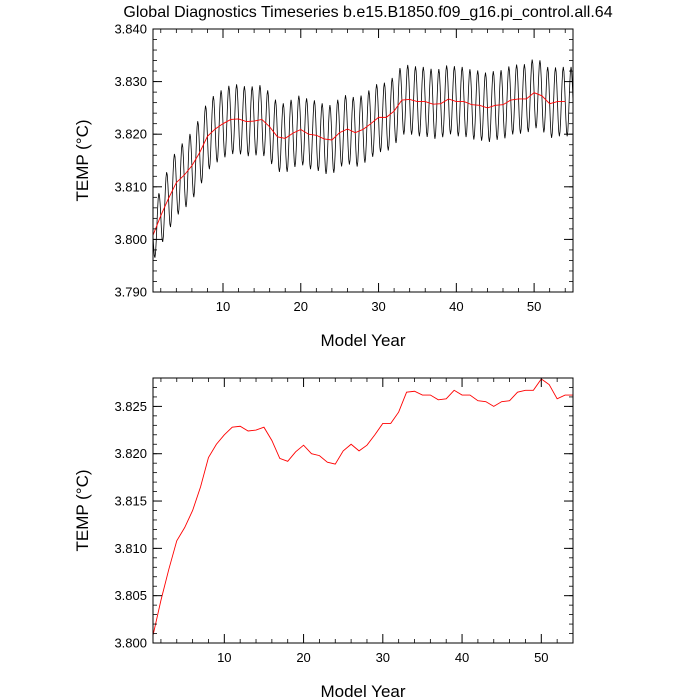 This screenshot has width=700, height=700. Describe the element at coordinates (359, 164) in the screenshot. I see `series-annual-line` at that location.